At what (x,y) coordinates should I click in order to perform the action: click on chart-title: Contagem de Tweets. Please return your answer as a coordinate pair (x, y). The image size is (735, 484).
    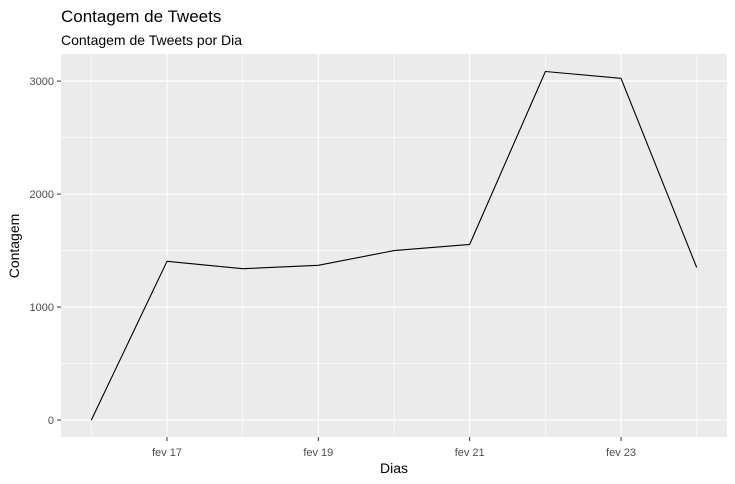
    Looking at the image, I should click on (141, 16).